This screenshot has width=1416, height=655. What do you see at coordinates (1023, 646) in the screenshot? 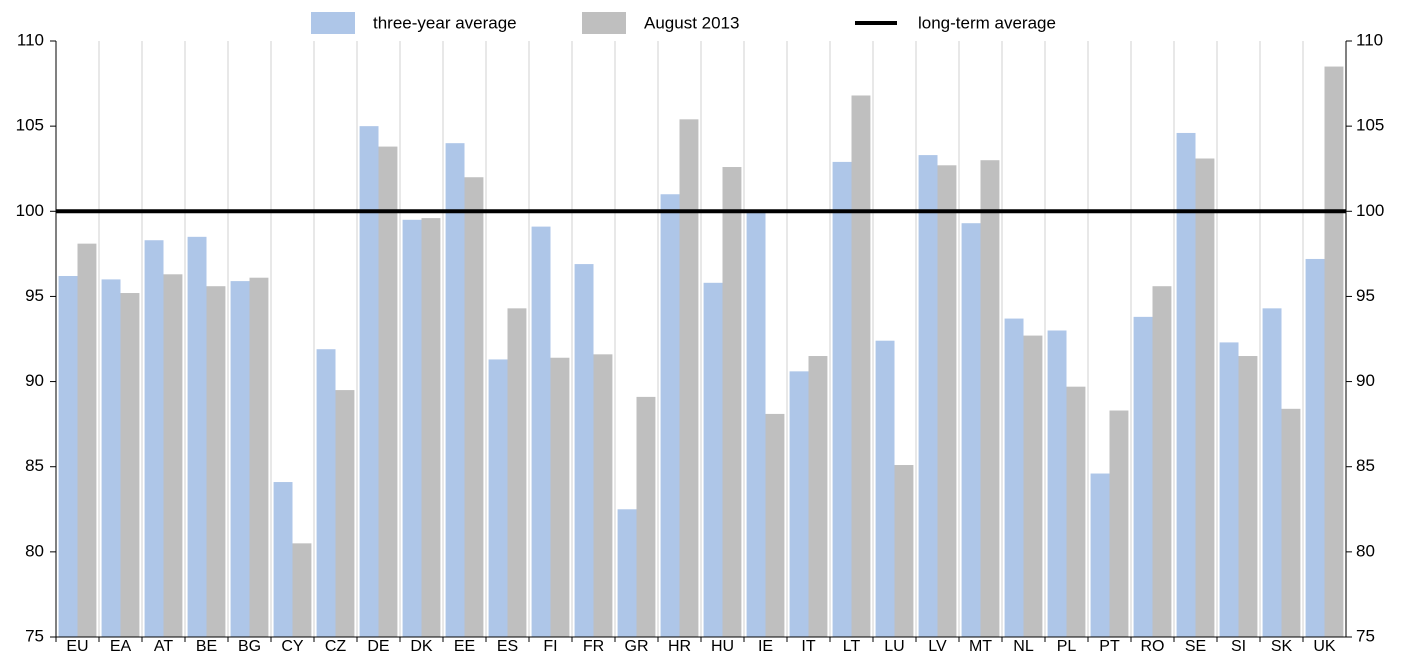
I see `x-tick-label: NL` at bounding box center [1023, 646].